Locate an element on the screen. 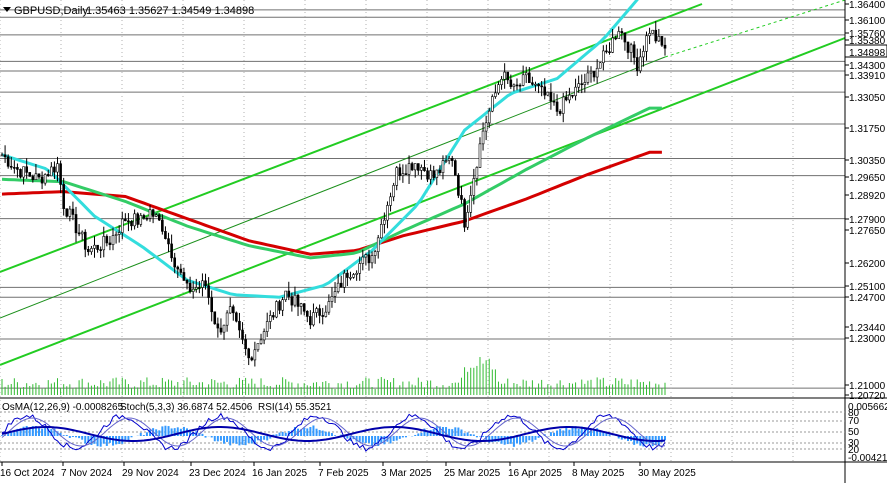  rsi-line is located at coordinates (333, 434).